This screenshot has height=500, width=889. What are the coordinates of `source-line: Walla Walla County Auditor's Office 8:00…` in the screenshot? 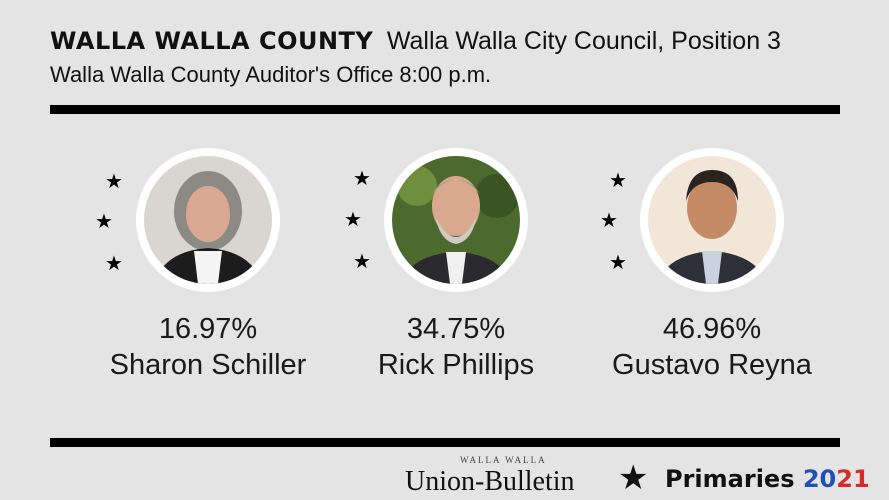 It's located at (271, 74).